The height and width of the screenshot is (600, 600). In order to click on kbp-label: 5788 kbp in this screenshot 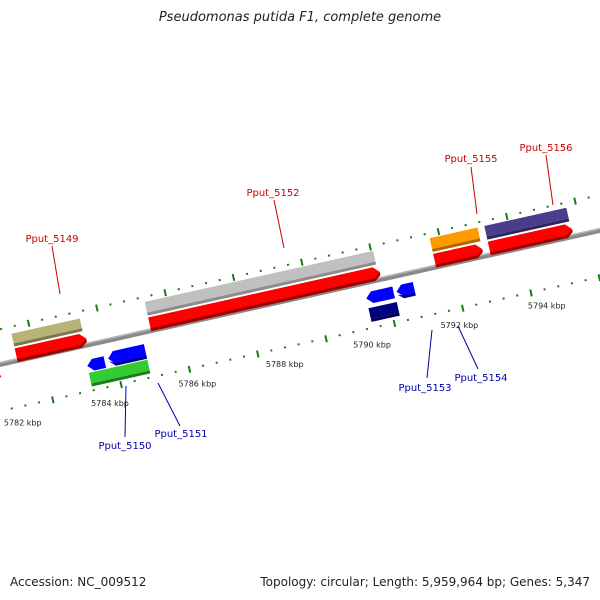, I will do `click(285, 364)`.